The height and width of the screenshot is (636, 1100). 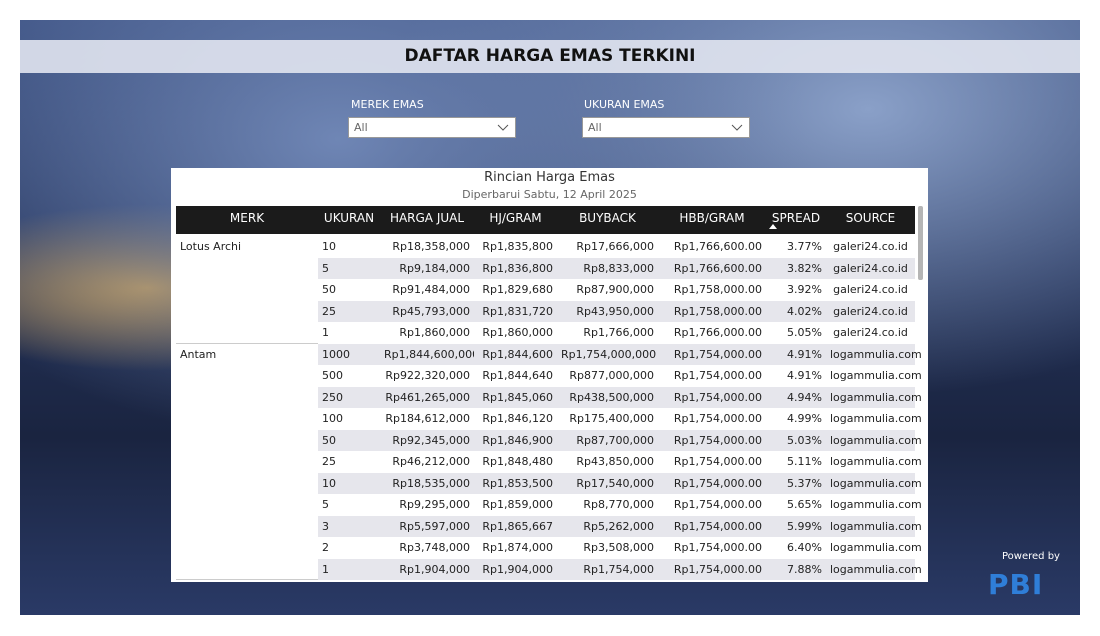 I want to click on cell: Rp1,758,000.00, so click(x=712, y=290).